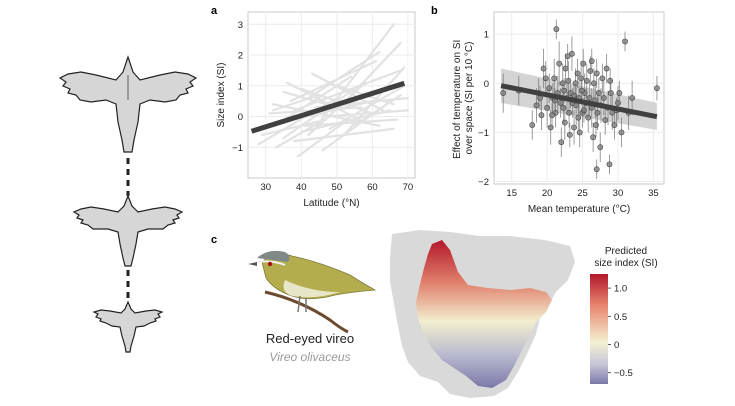  What do you see at coordinates (623, 373) in the screenshot?
I see `legend-tick-label: −0.5` at bounding box center [623, 373].